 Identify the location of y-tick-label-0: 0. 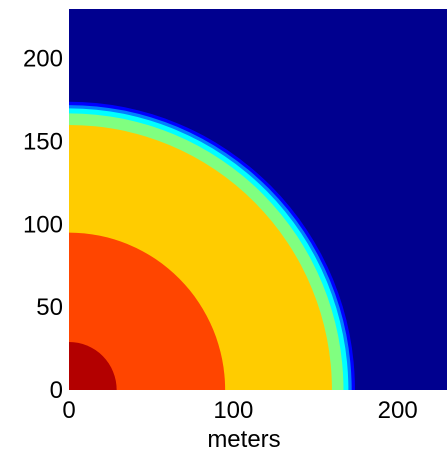
(56, 390).